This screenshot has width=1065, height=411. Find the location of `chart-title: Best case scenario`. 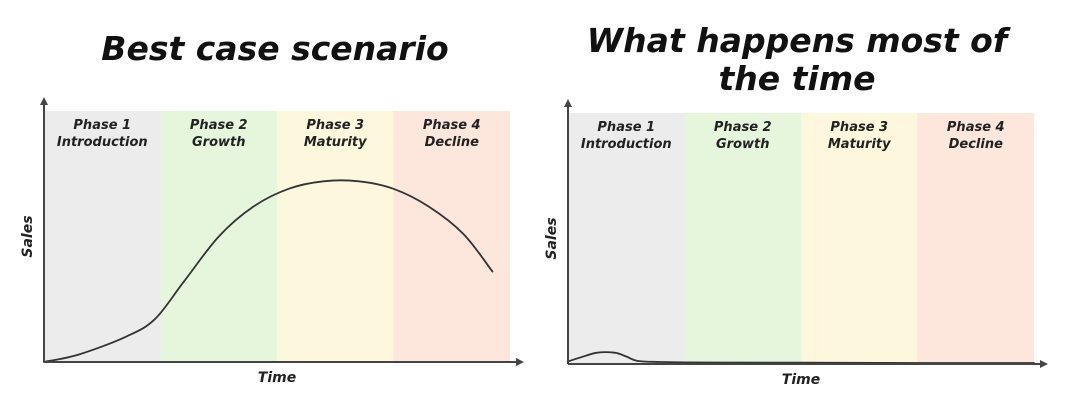

chart-title: Best case scenario is located at coordinates (275, 48).